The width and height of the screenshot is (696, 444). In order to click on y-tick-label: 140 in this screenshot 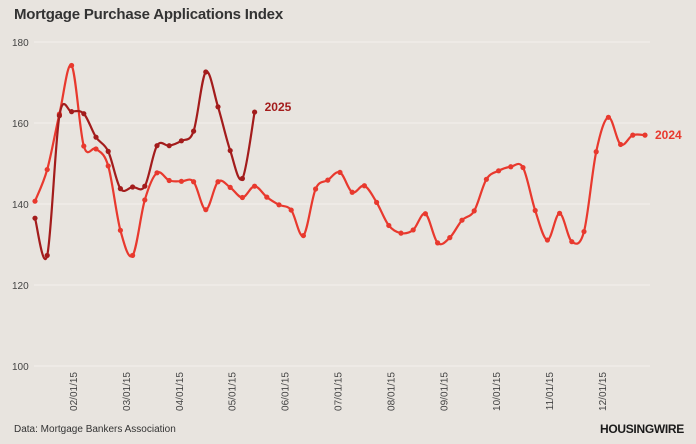, I will do `click(20, 205)`.